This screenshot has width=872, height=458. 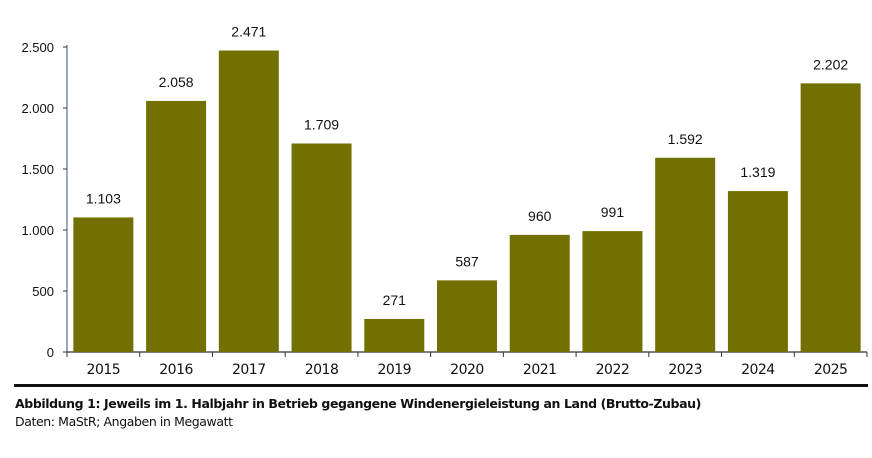 I want to click on bar-2022, so click(x=612, y=291).